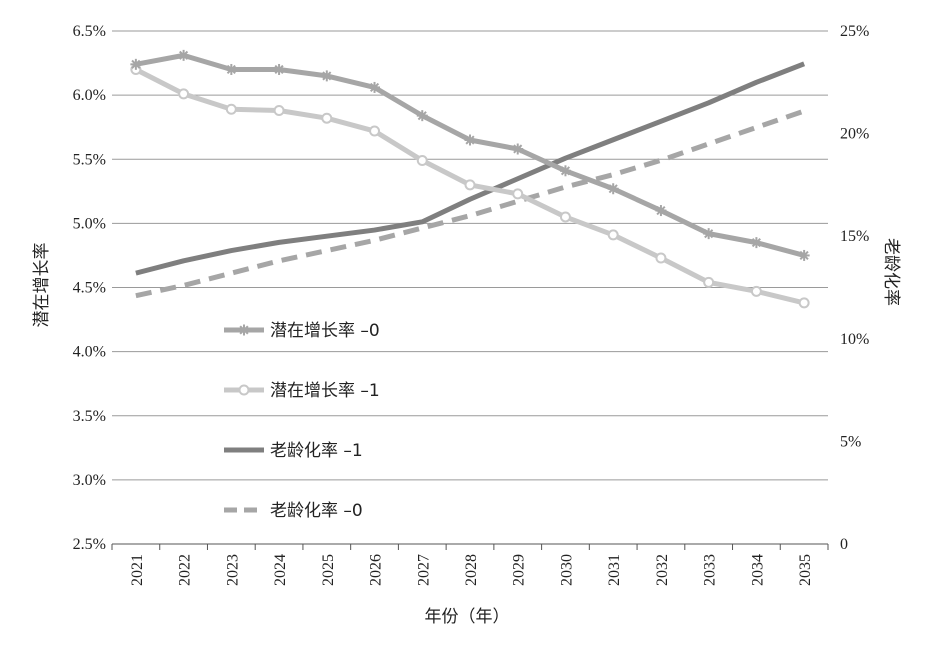 This screenshot has width=929, height=647. I want to click on right-tick-label: 10%, so click(854, 339).